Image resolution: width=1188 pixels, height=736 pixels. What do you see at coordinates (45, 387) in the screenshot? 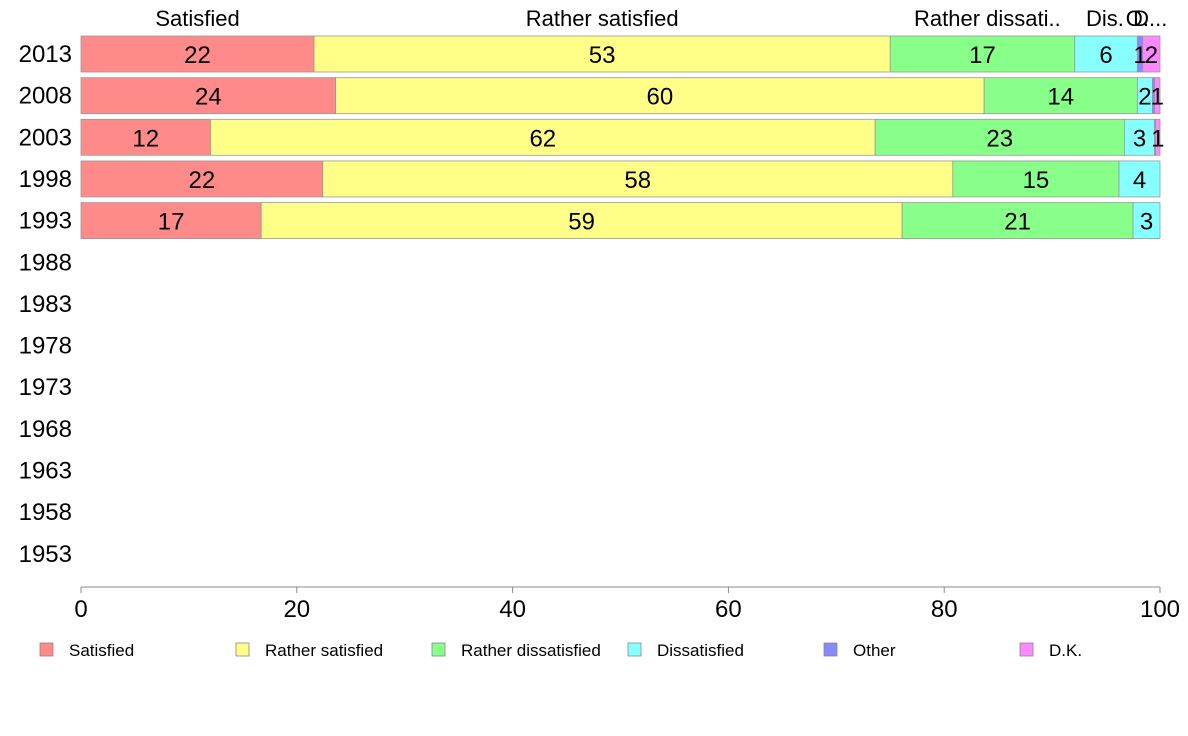
I see `y-tick-label: 1973` at bounding box center [45, 387].